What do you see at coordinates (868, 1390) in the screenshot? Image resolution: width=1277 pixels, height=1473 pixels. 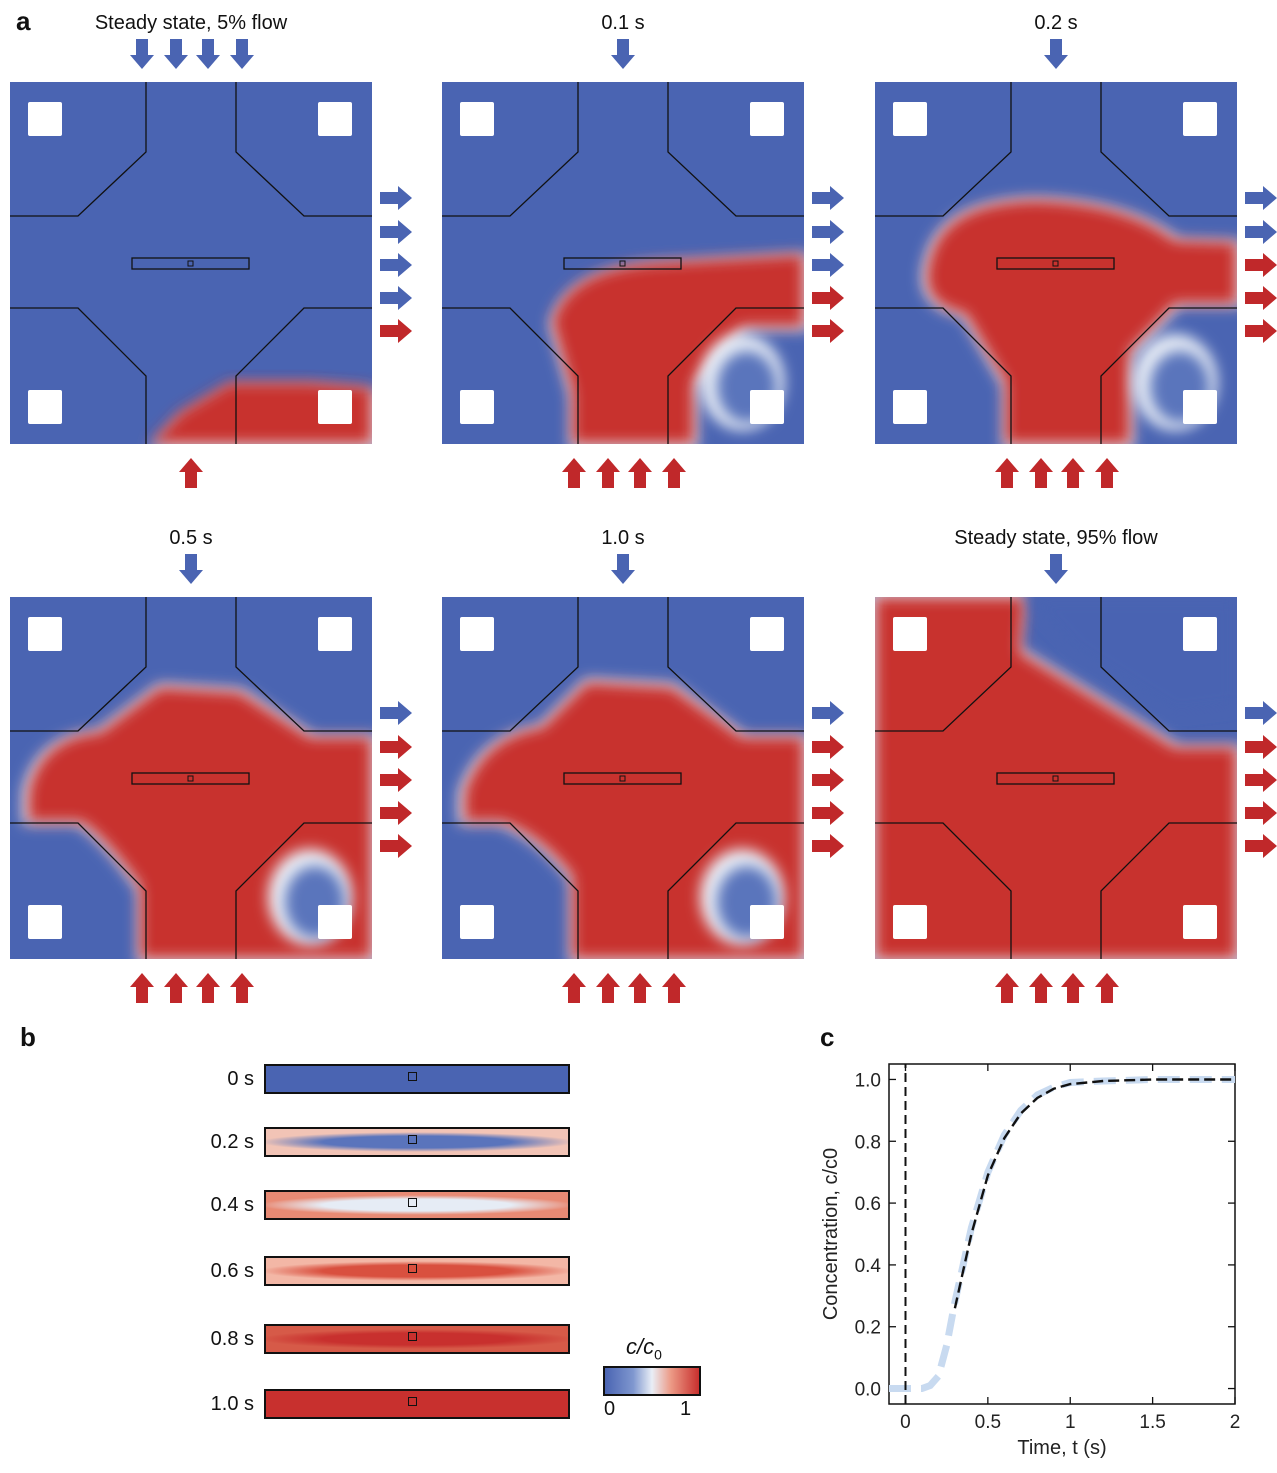 I see `y-tick-label: 0.0` at bounding box center [868, 1390].